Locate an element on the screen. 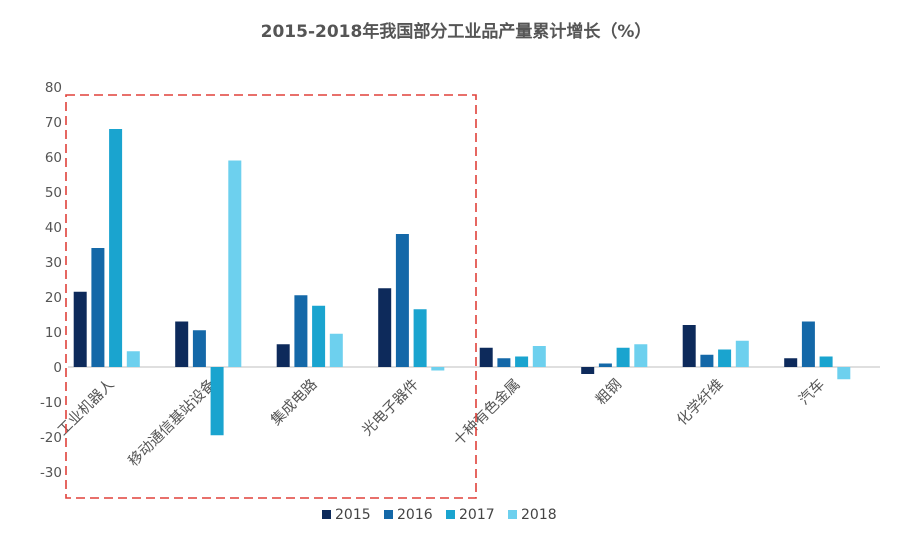 The image size is (913, 541). legend-swatch-2016 is located at coordinates (388, 514).